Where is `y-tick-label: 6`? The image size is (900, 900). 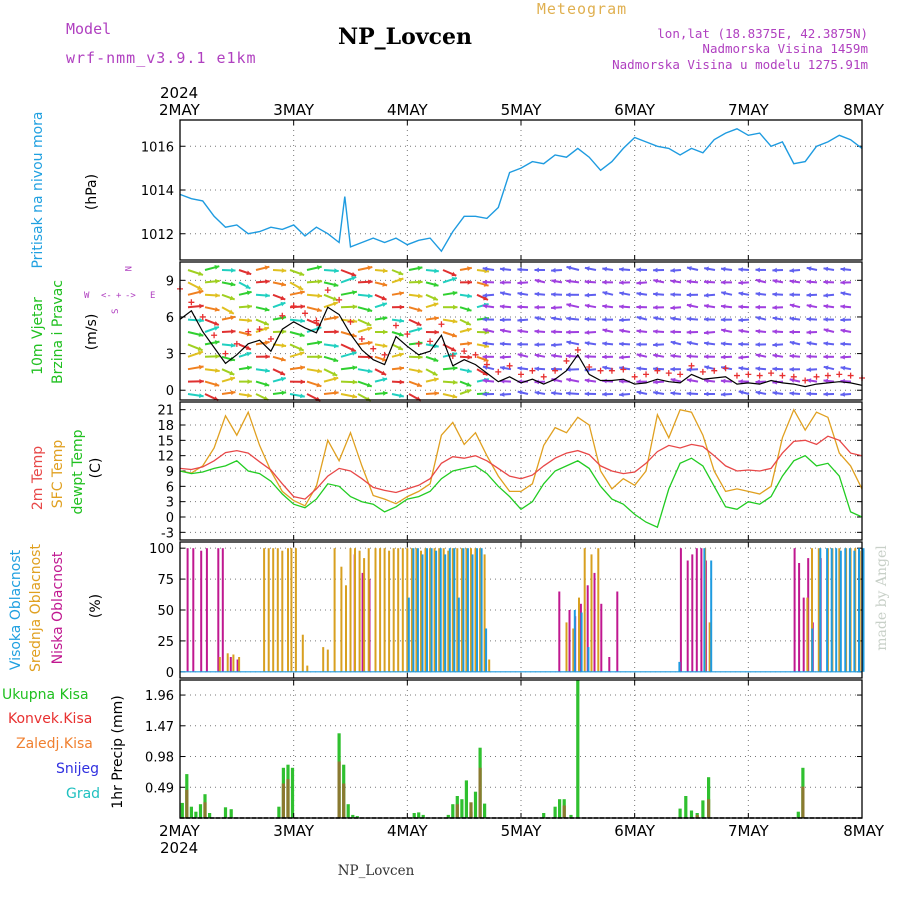
y-tick-label: 6 is located at coordinates (170, 487).